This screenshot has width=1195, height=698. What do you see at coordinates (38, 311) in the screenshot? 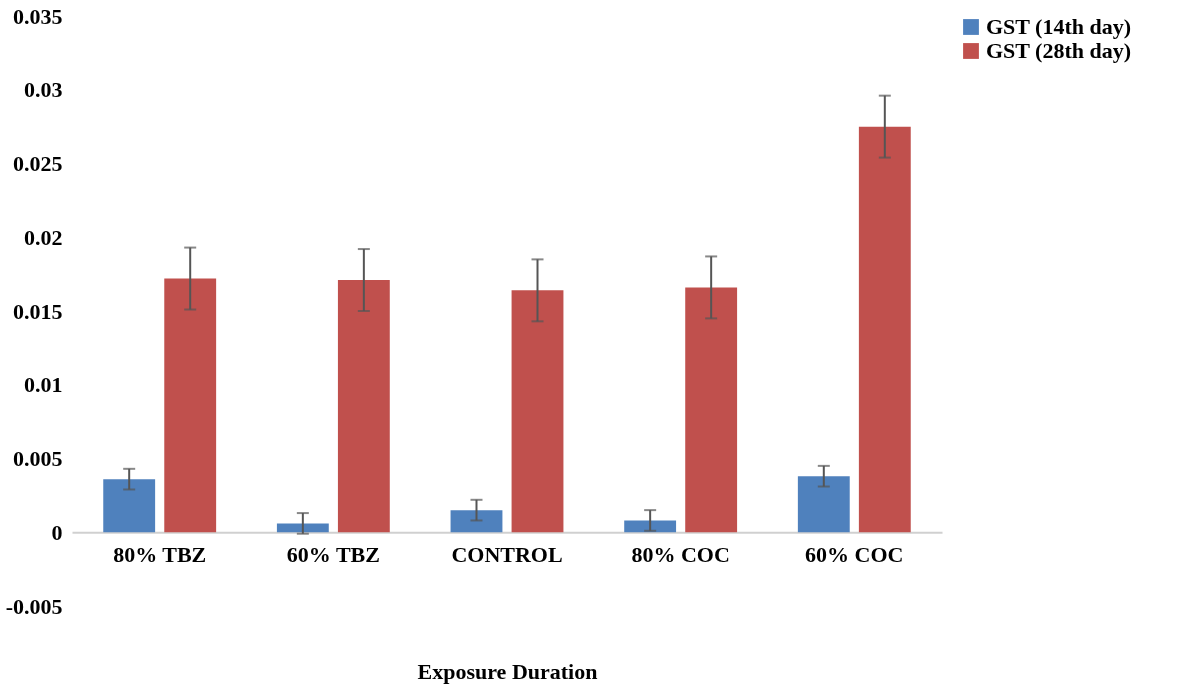
I see `y-tick-label: 0.015` at bounding box center [38, 311].